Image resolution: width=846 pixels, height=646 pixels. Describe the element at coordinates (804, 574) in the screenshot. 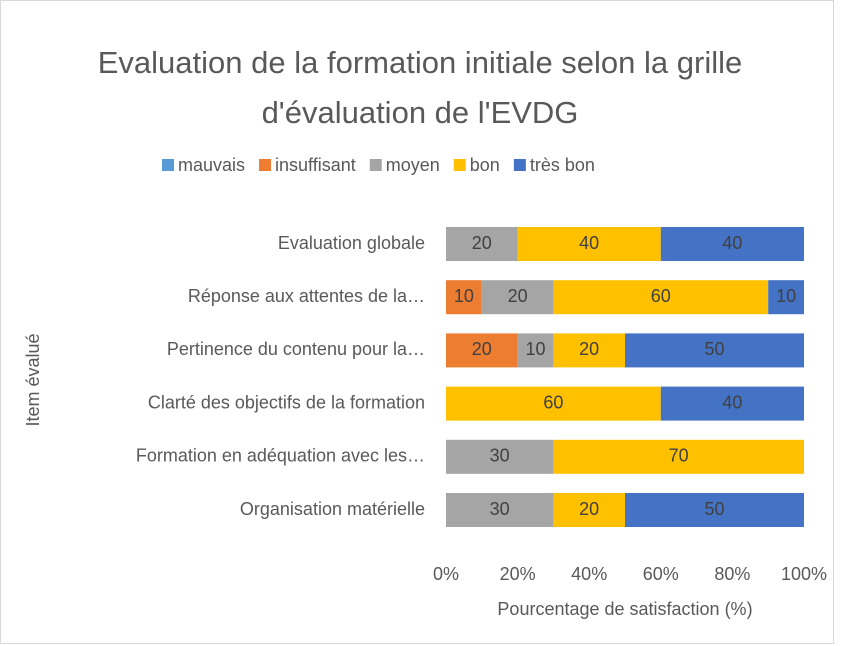

I see `x-tick-label: 100%` at that location.